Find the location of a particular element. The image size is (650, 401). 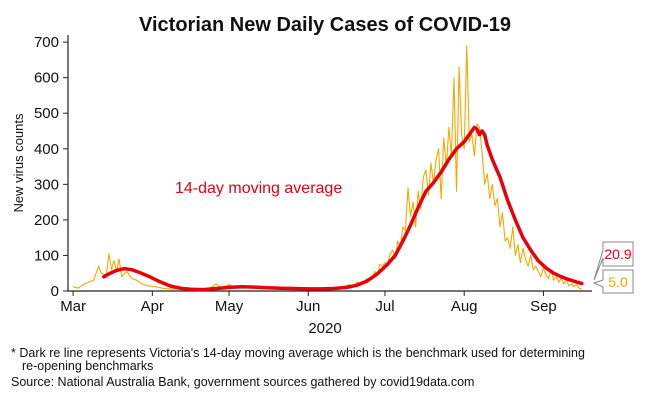

daily-callout-box is located at coordinates (613, 281).